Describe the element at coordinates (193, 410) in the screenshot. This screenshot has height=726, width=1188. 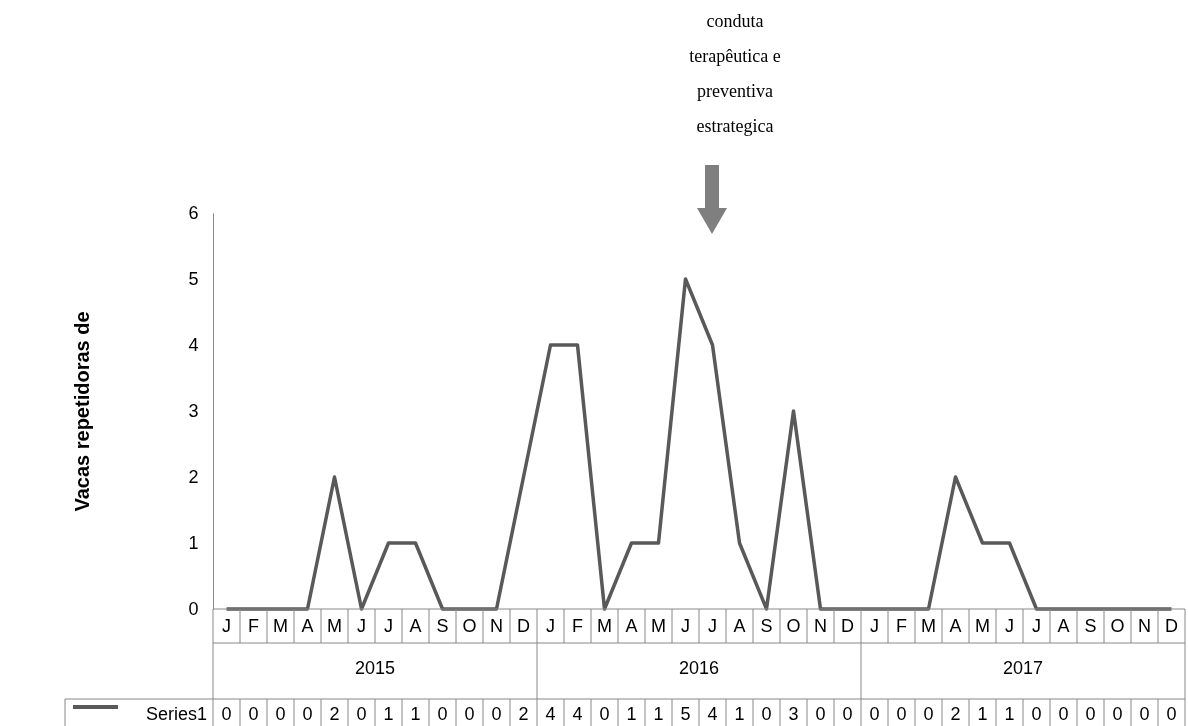
I see `y-tick-label: 3` at that location.